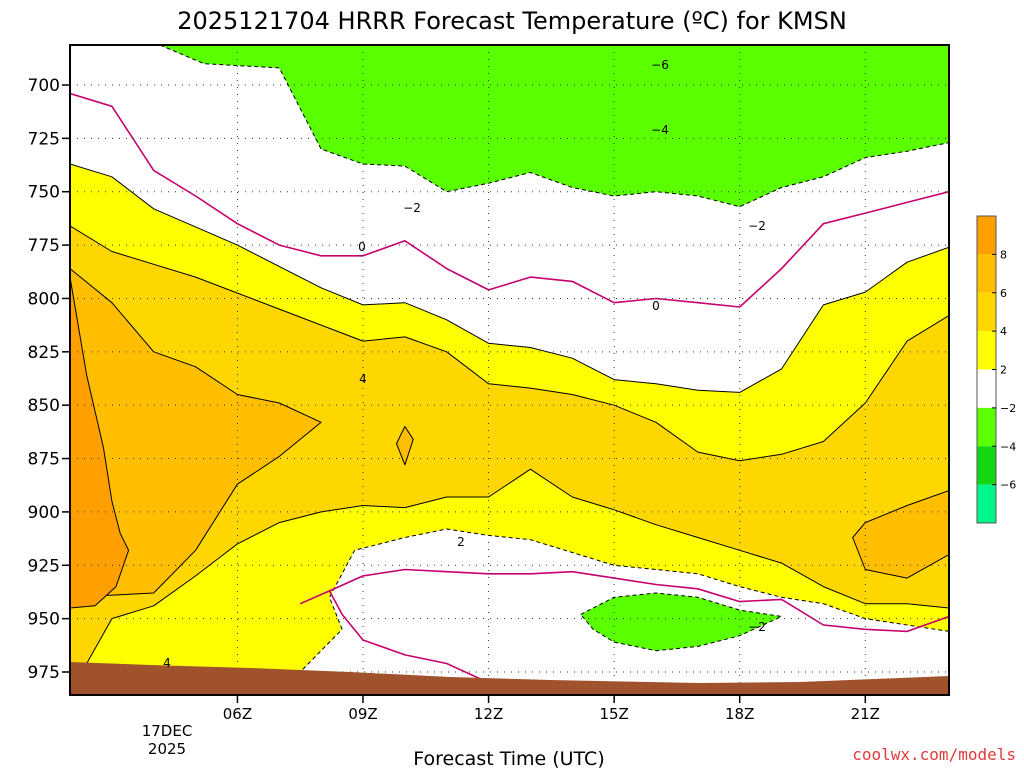 This screenshot has width=1024, height=768. I want to click on y-tick-label: 975, so click(44, 673).